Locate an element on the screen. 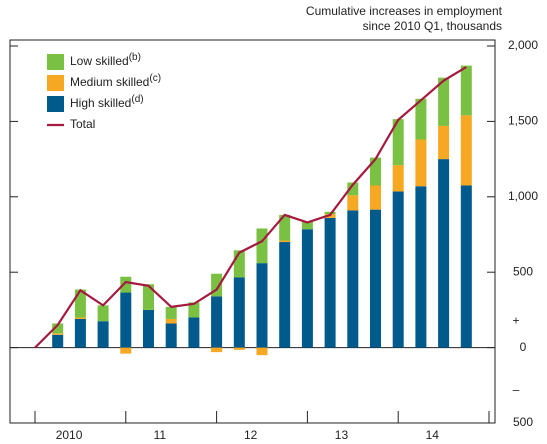 This screenshot has width=547, height=444. legend-note: (b) is located at coordinates (135, 57).